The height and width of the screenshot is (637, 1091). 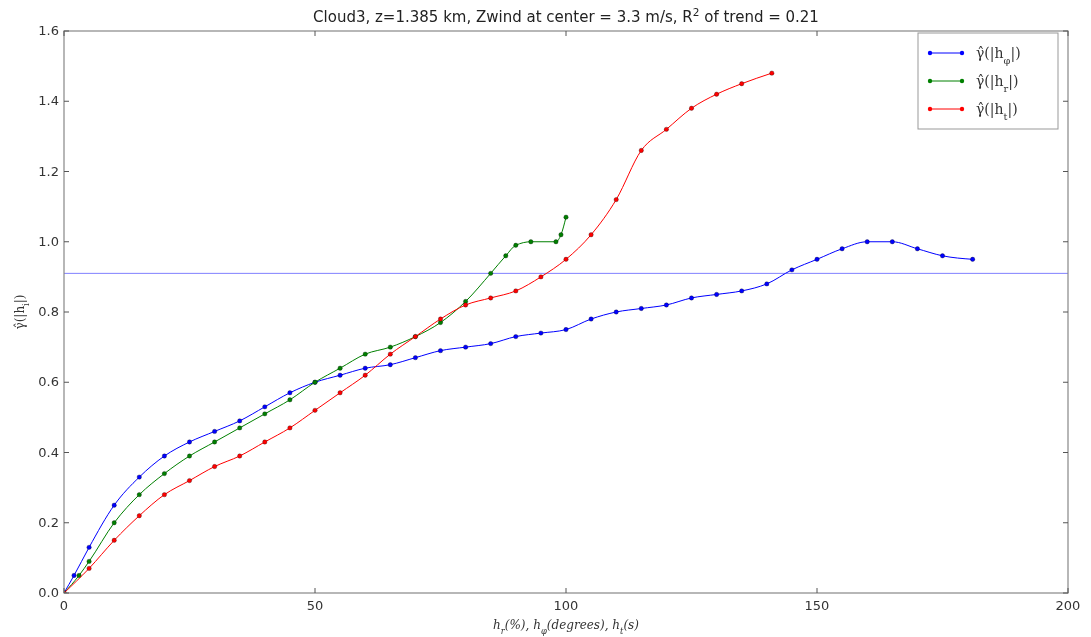 What do you see at coordinates (997, 83) in the screenshot?
I see `legend-label: γ̂(|h$_{r}$|)` at bounding box center [997, 83].